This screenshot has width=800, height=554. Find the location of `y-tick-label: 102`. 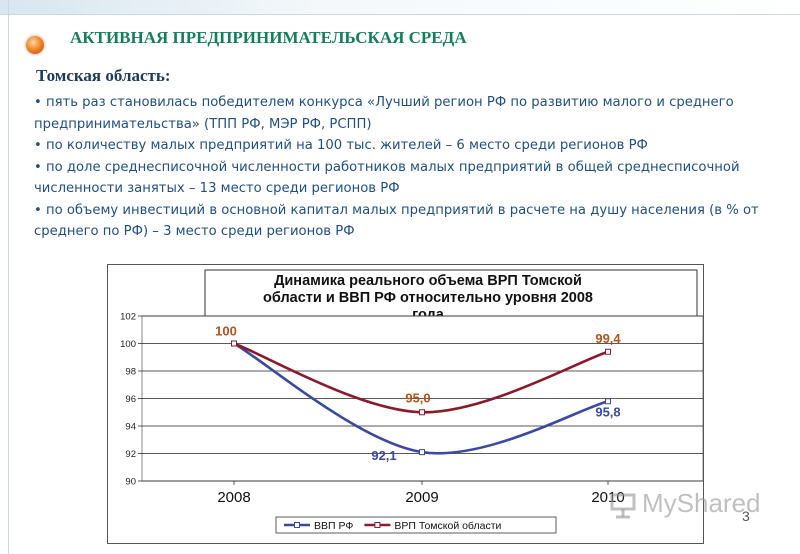

y-tick-label: 102 is located at coordinates (128, 317).